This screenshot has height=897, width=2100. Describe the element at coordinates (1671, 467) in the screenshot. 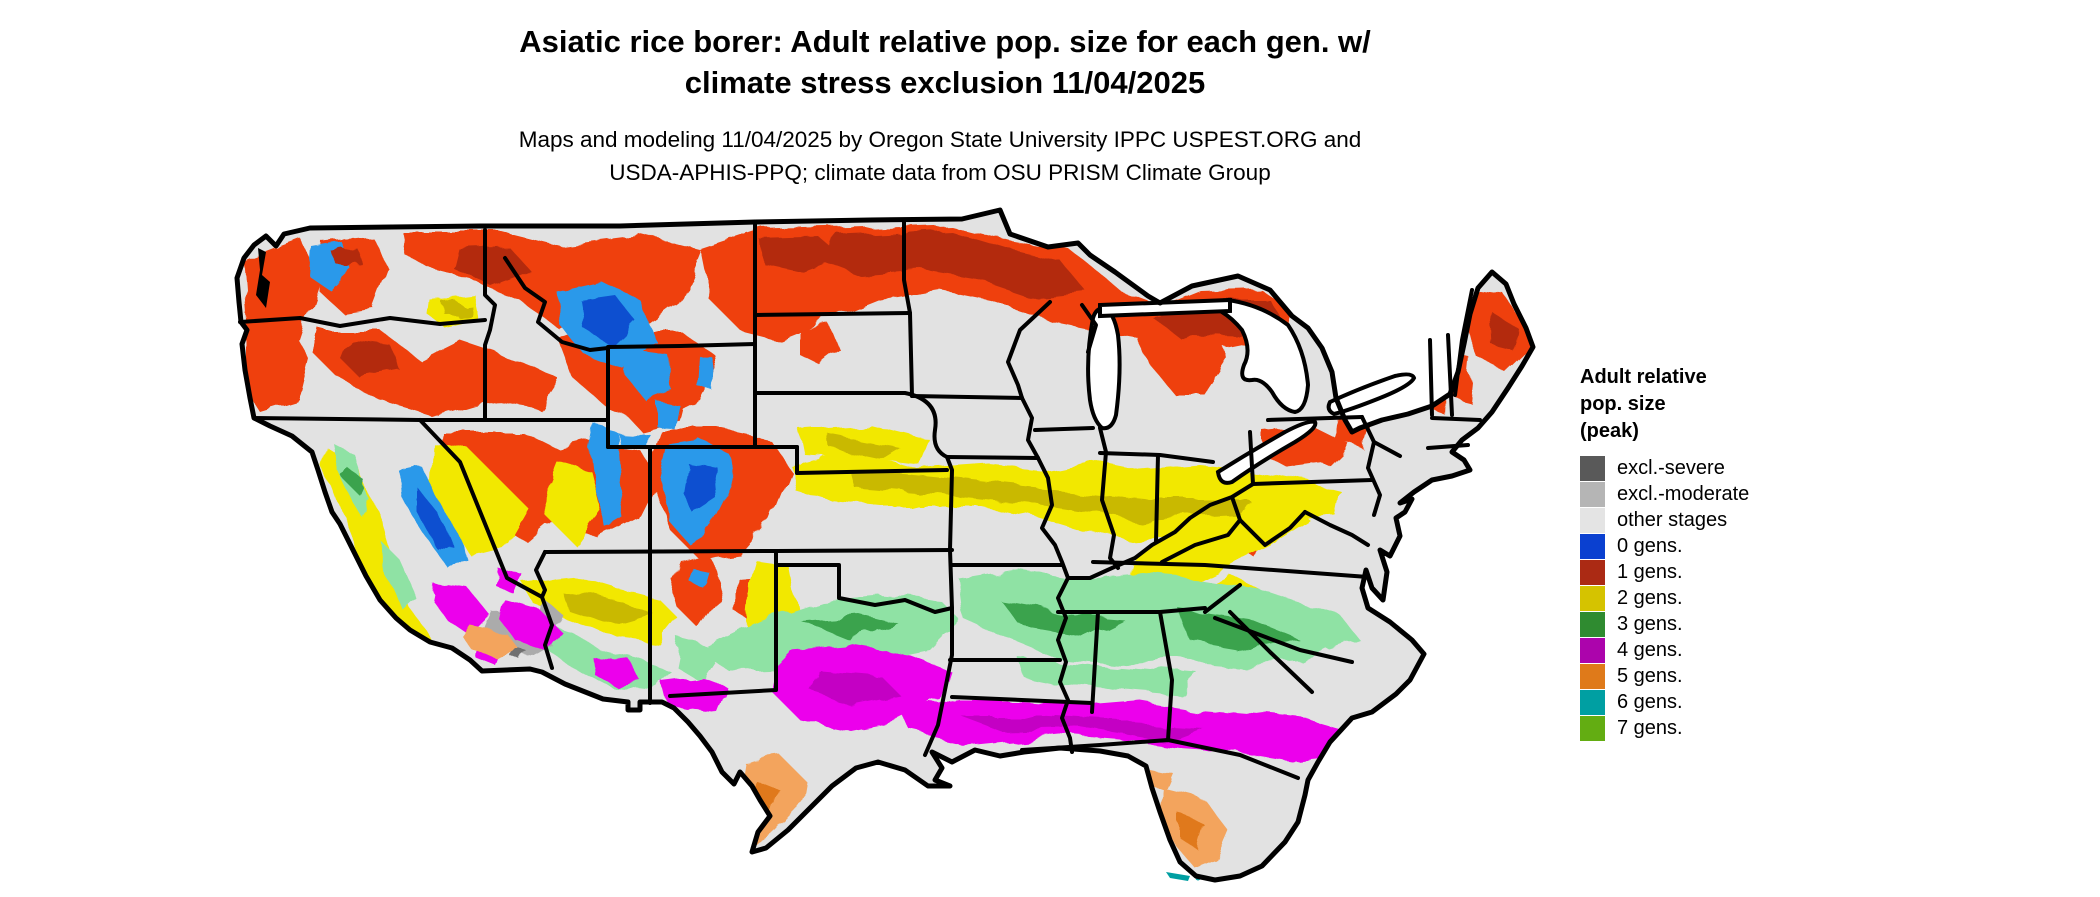

I see `legend-item-label: excl.-severe` at that location.